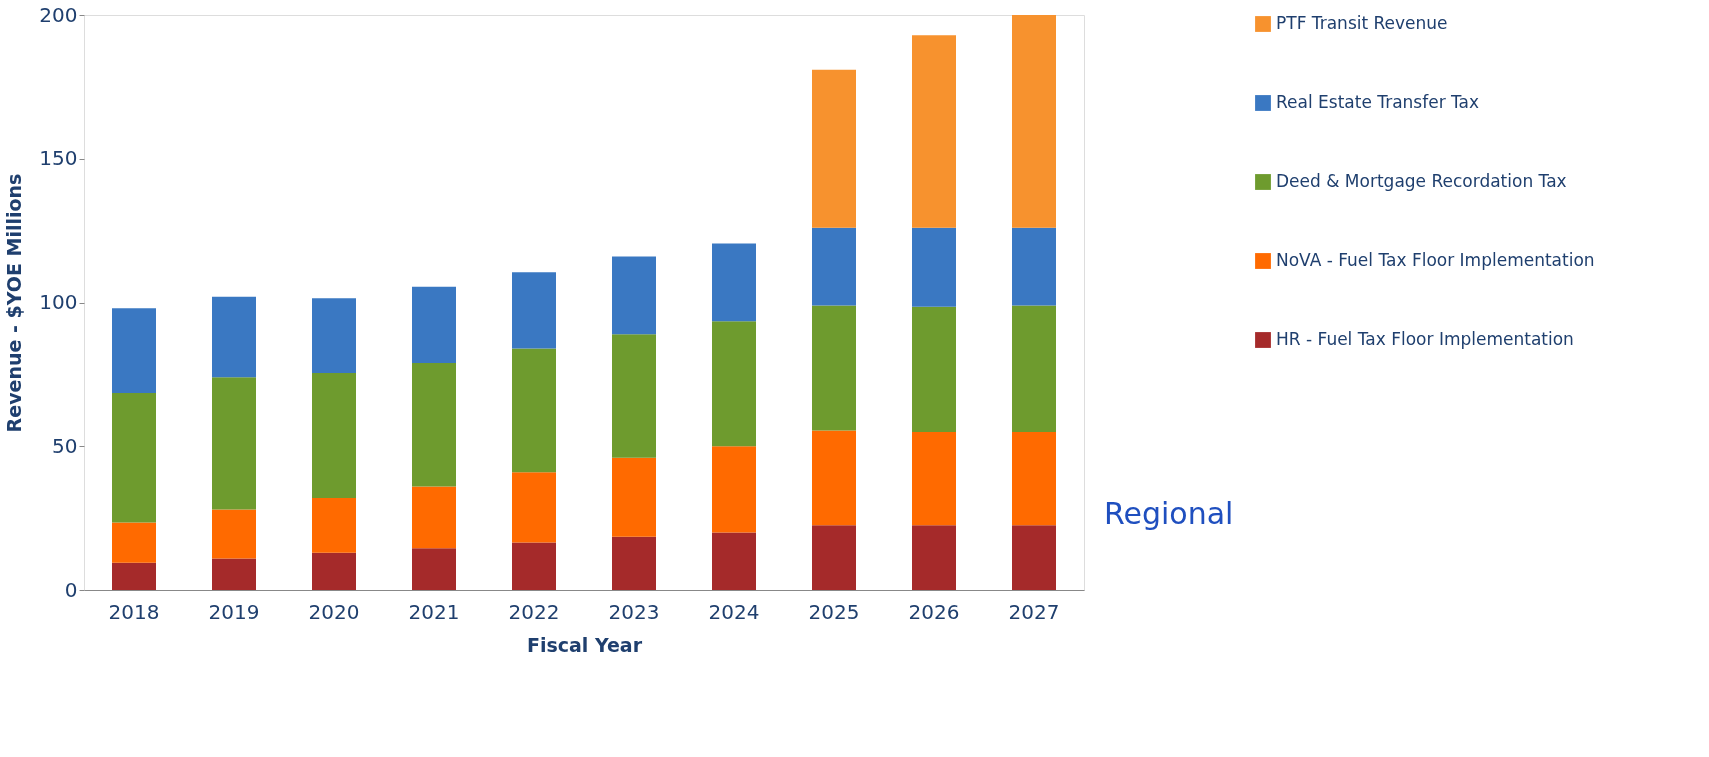 This screenshot has height=757, width=1709. I want to click on y-axis-title: Revenue - $YOE Millions, so click(14, 303).